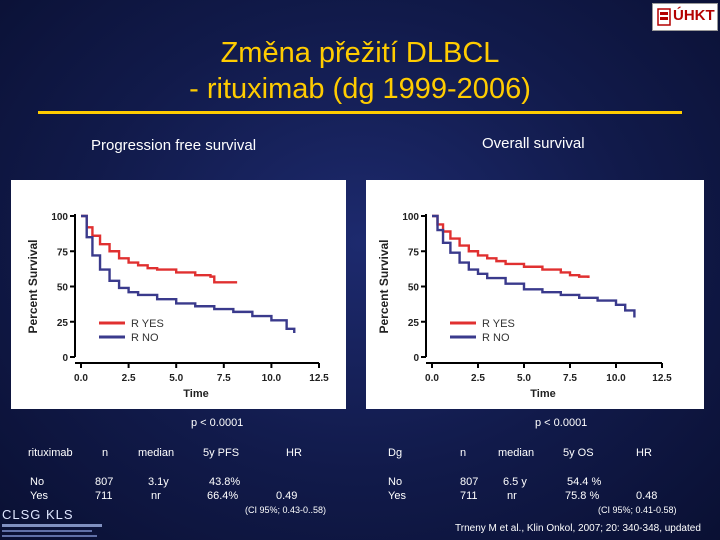 Image resolution: width=720 pixels, height=540 pixels. Describe the element at coordinates (360, 53) in the screenshot. I see `page-title-line1: Změna přežití DLBCL` at that location.